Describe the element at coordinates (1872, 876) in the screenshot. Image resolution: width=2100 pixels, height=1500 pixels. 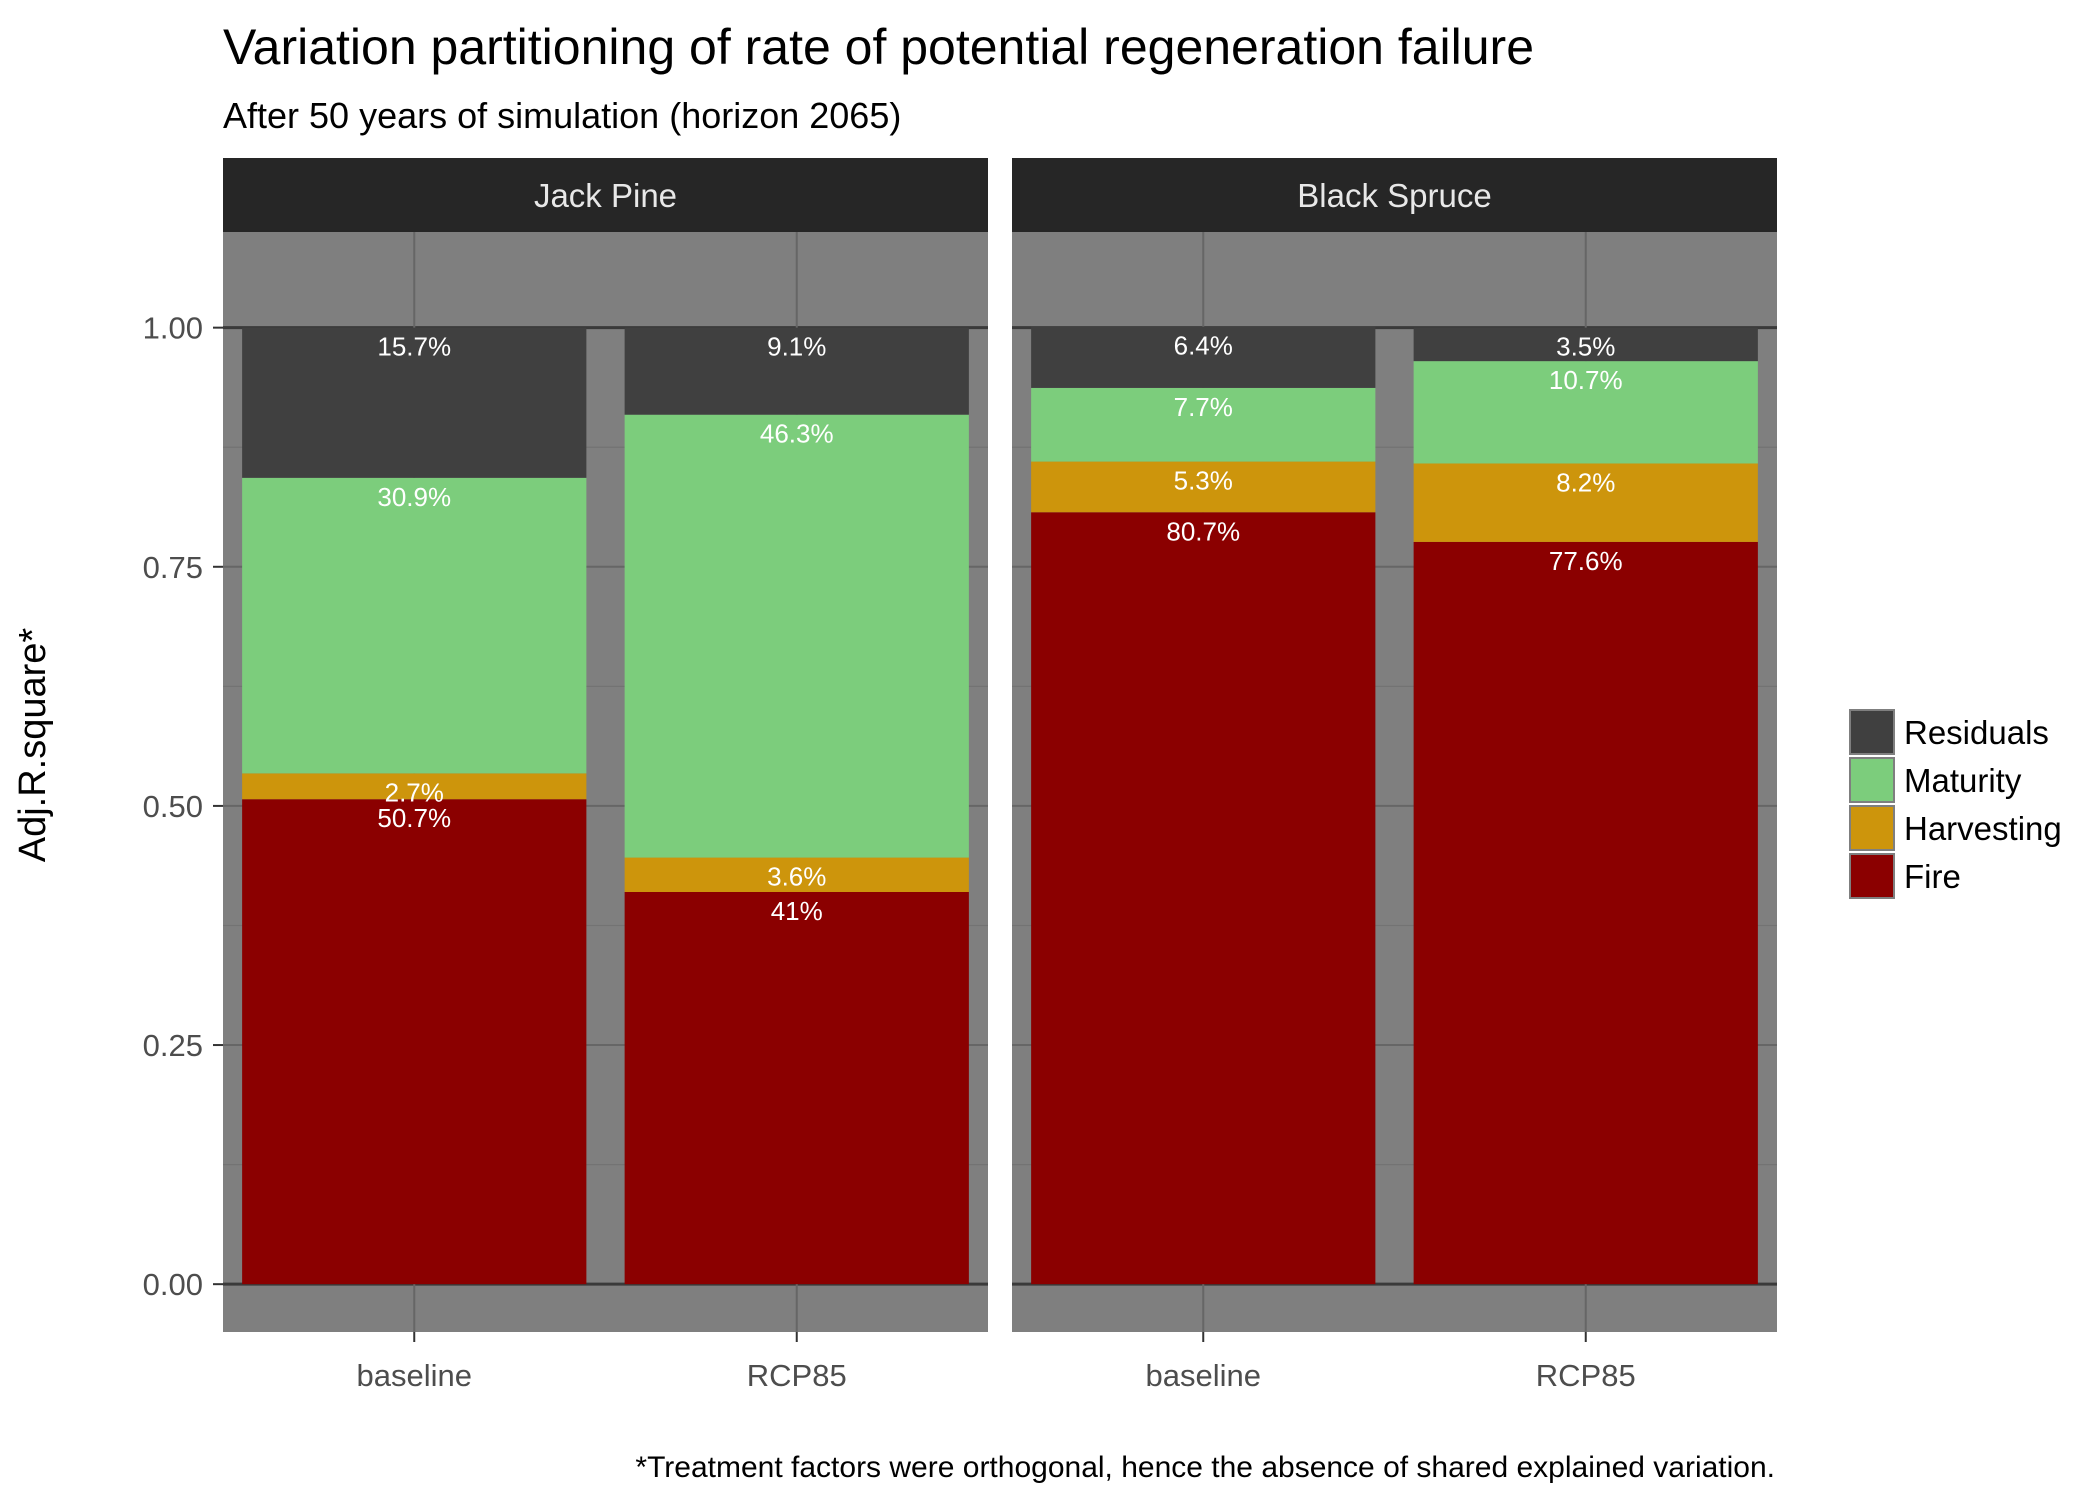
I see `legend-key-fire` at that location.